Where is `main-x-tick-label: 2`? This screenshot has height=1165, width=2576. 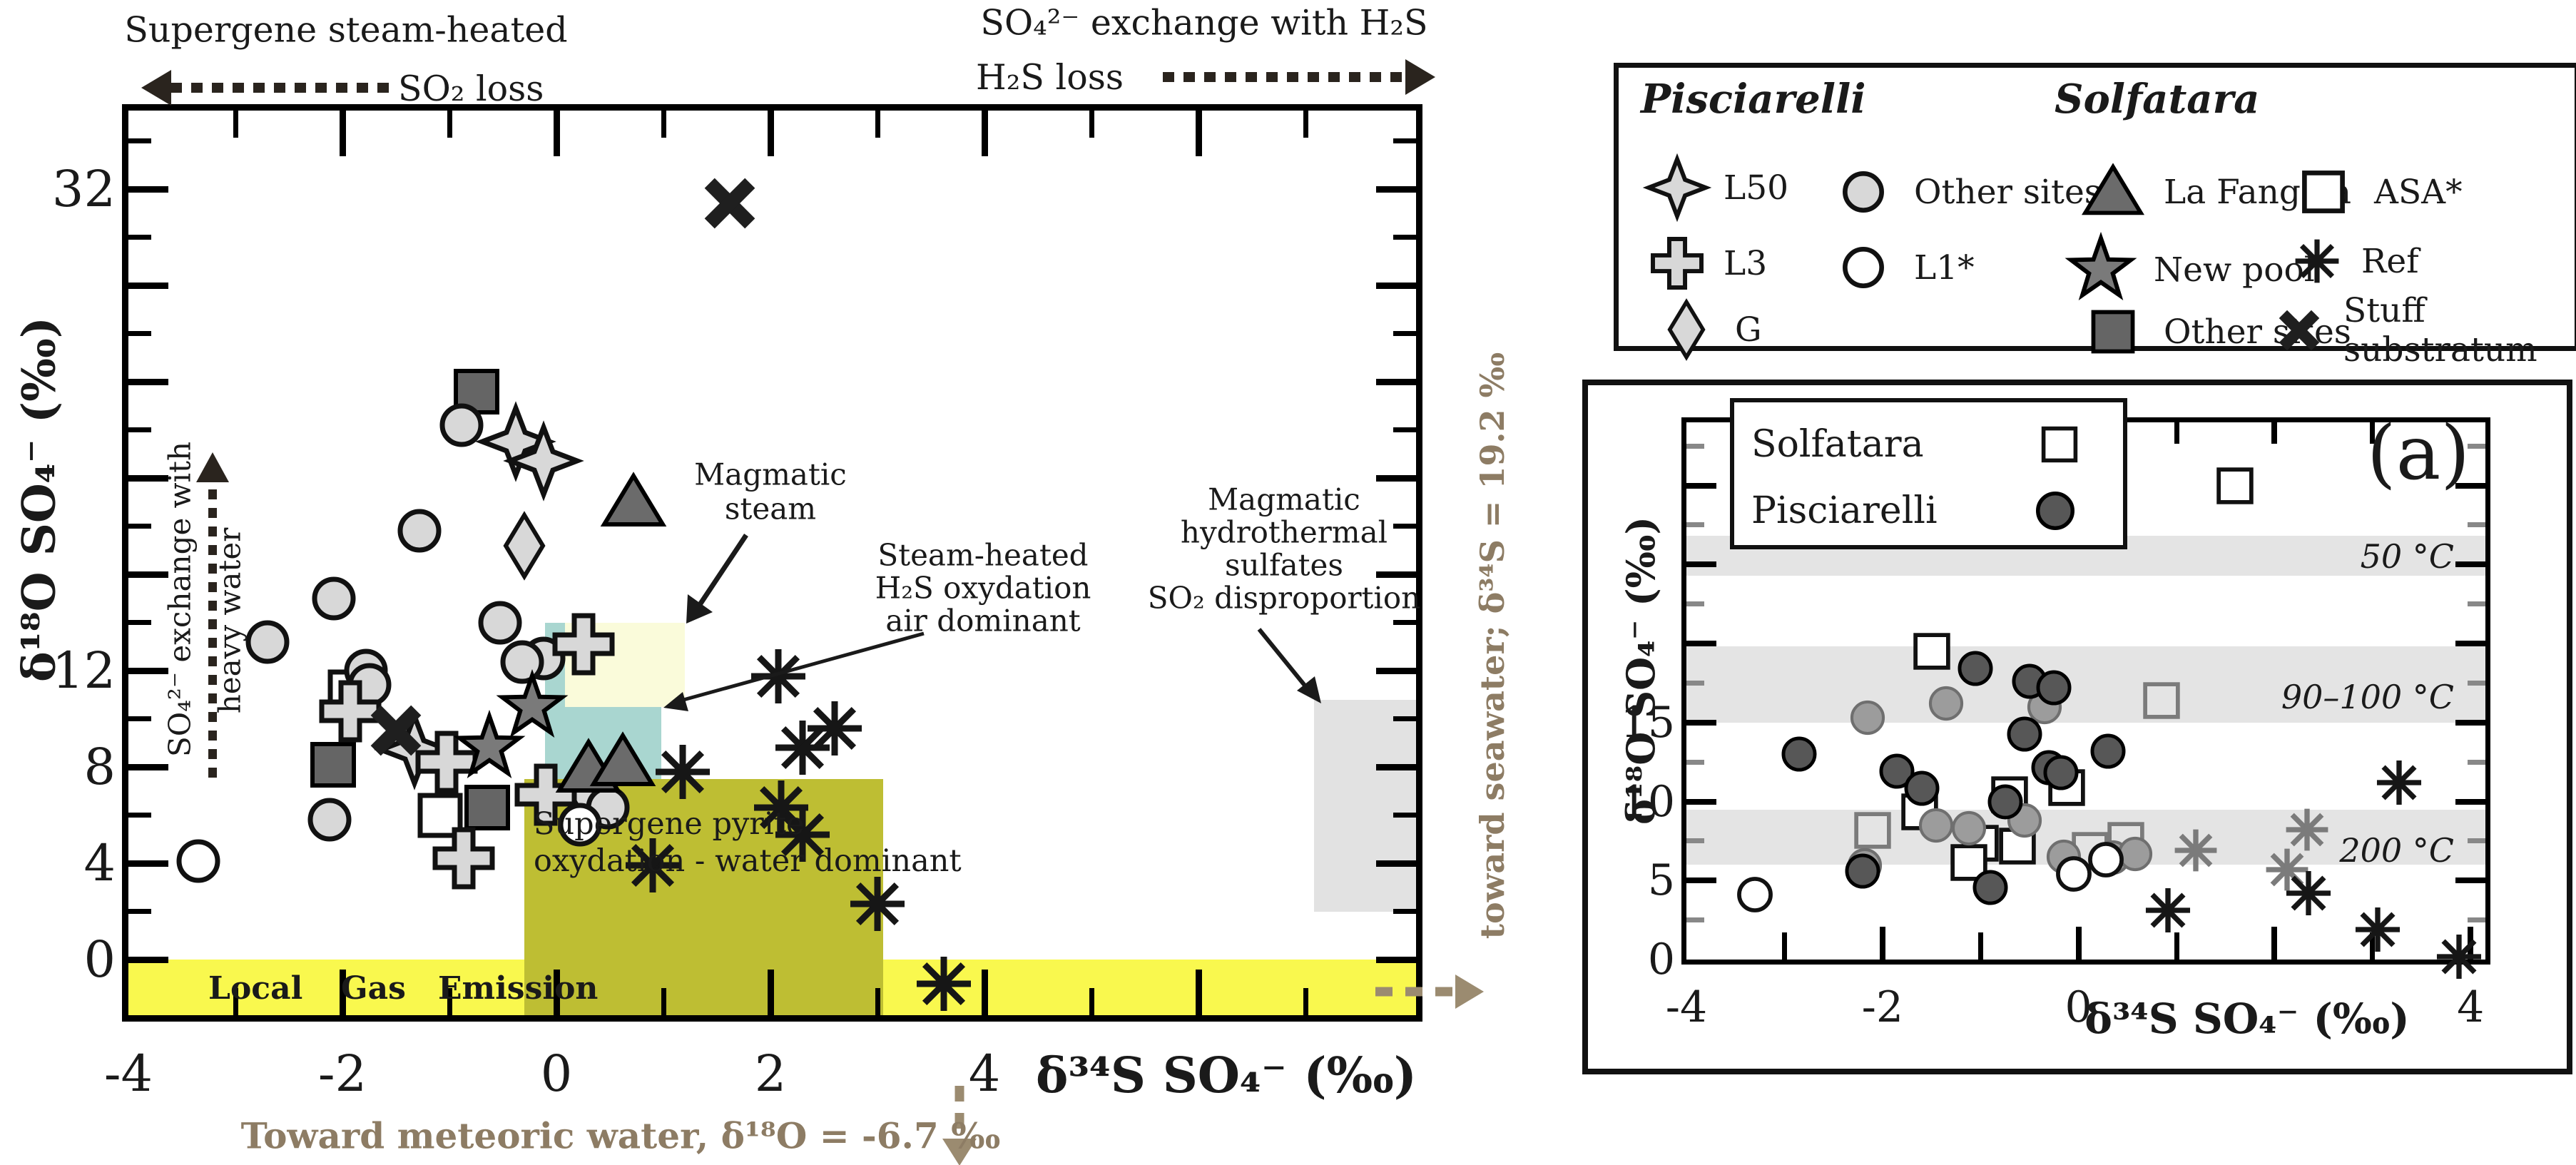
main-x-tick-label: 2 is located at coordinates (770, 1074).